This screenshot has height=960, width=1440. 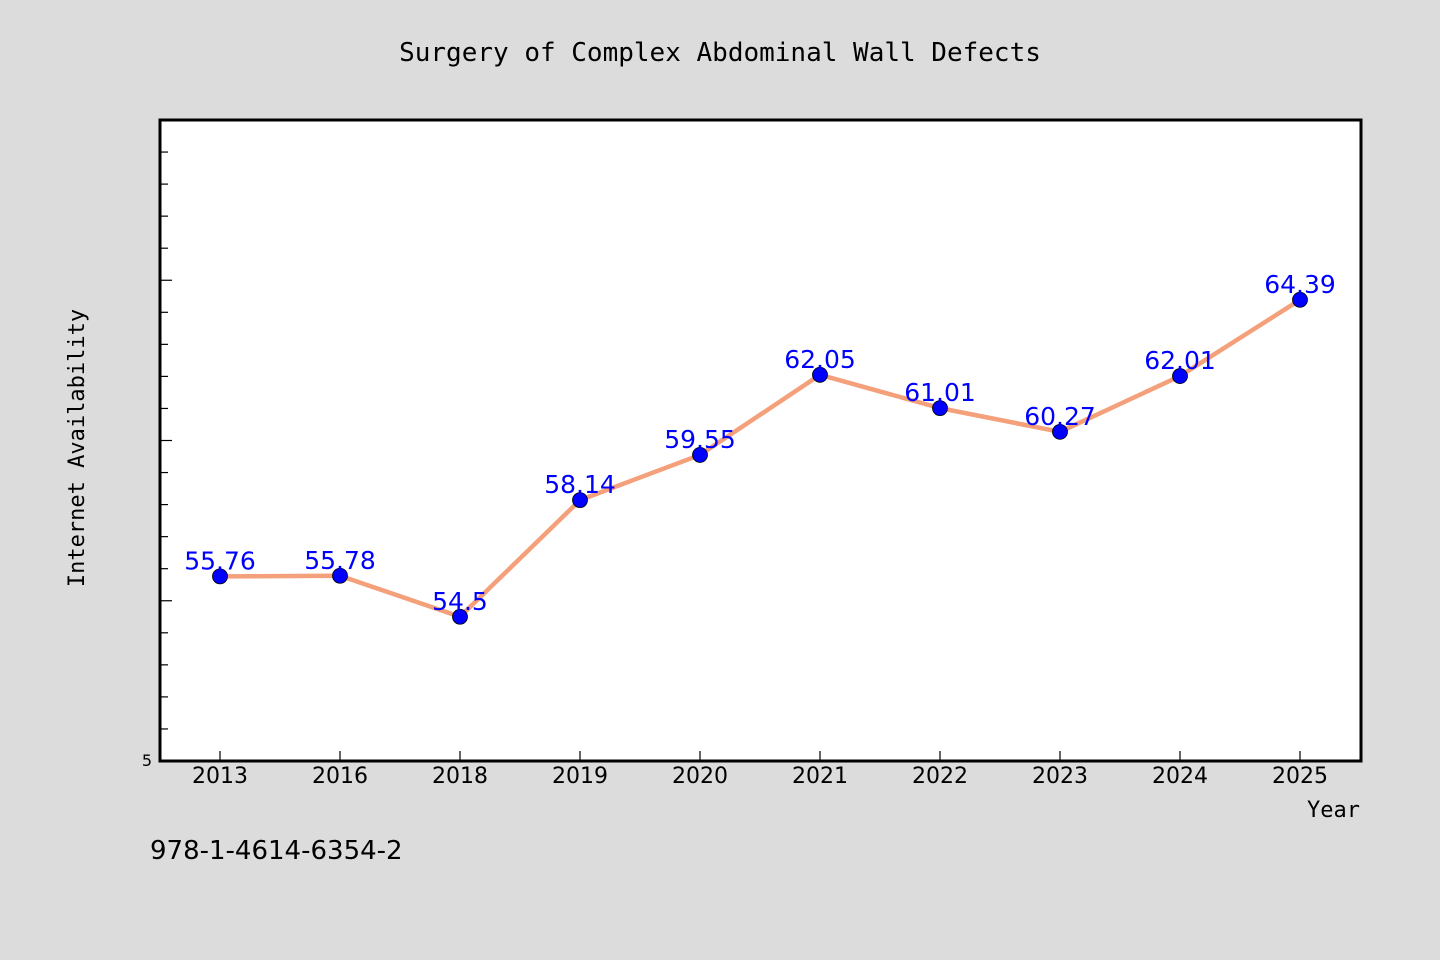 What do you see at coordinates (340, 776) in the screenshot?
I see `x-tick-label: 2016` at bounding box center [340, 776].